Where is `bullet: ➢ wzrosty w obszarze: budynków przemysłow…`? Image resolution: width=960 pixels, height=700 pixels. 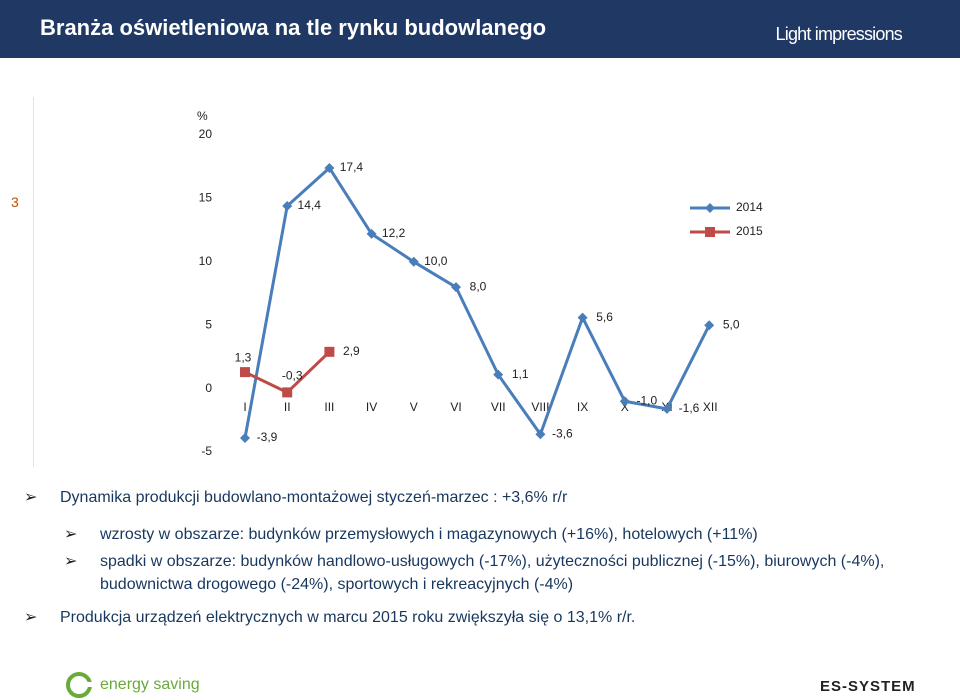
bullet: ➢ wzrosty w obszarze: budynków przemysłow… is located at coordinates (508, 534).